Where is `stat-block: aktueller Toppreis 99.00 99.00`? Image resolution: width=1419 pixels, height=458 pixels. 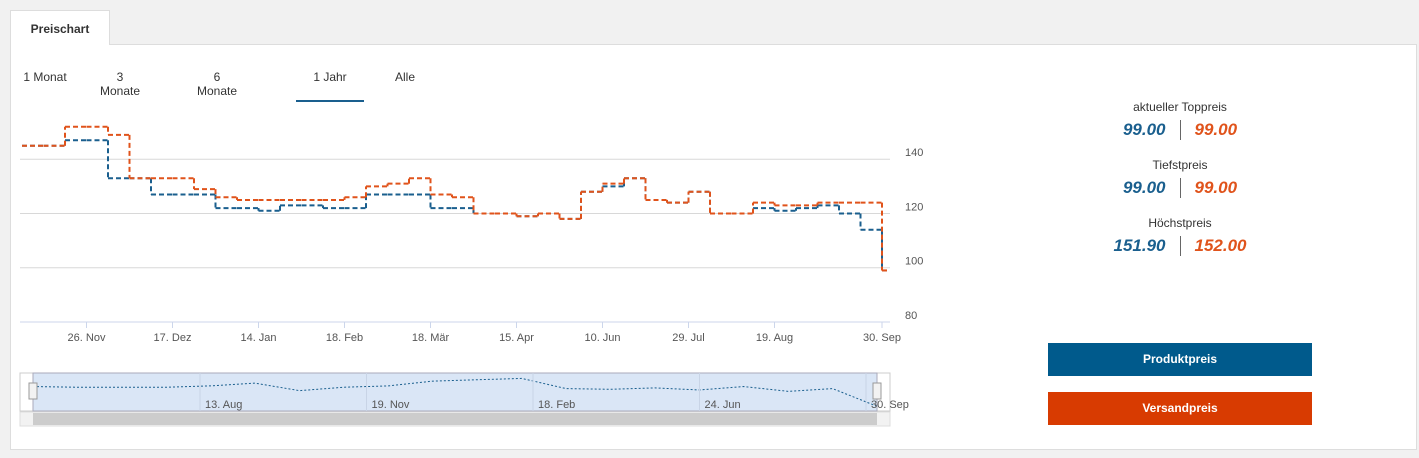 stat-block: aktueller Toppreis 99.00 99.00 is located at coordinates (1180, 120).